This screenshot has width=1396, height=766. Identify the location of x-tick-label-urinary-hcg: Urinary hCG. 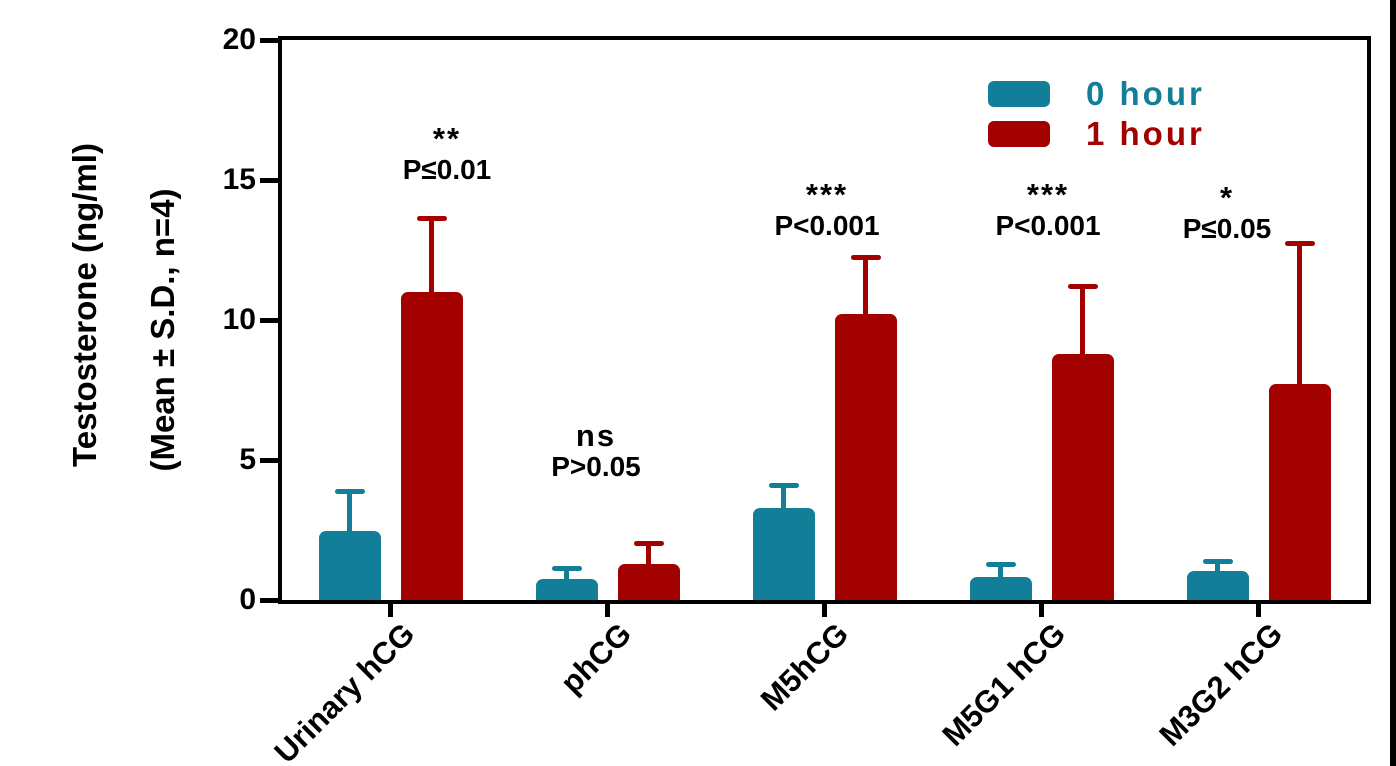
(344, 691).